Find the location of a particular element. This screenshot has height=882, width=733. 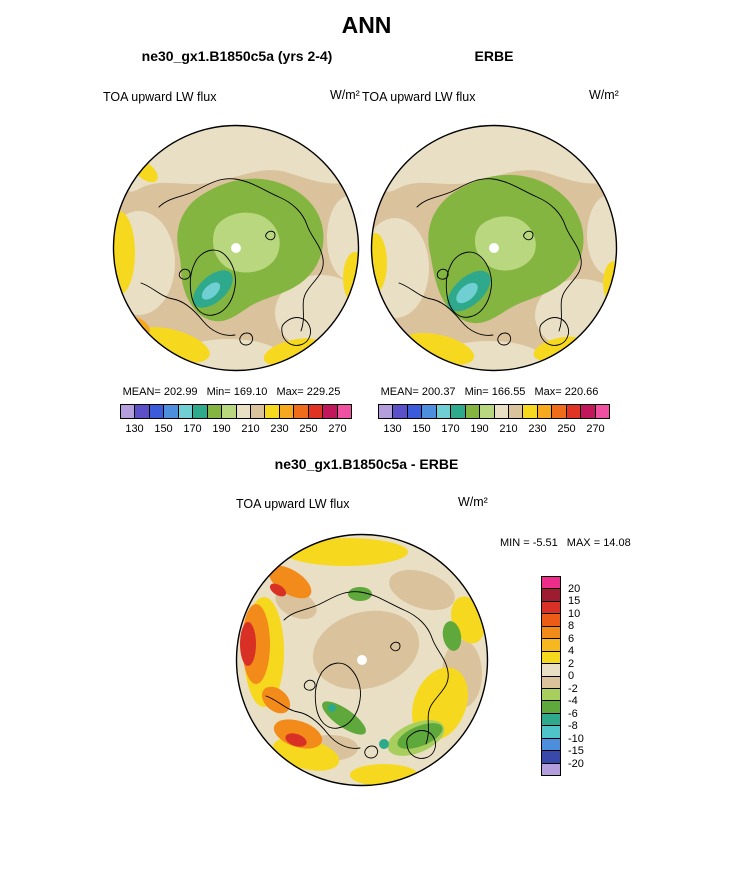

obs-max-value: 220.66 is located at coordinates (581, 392).